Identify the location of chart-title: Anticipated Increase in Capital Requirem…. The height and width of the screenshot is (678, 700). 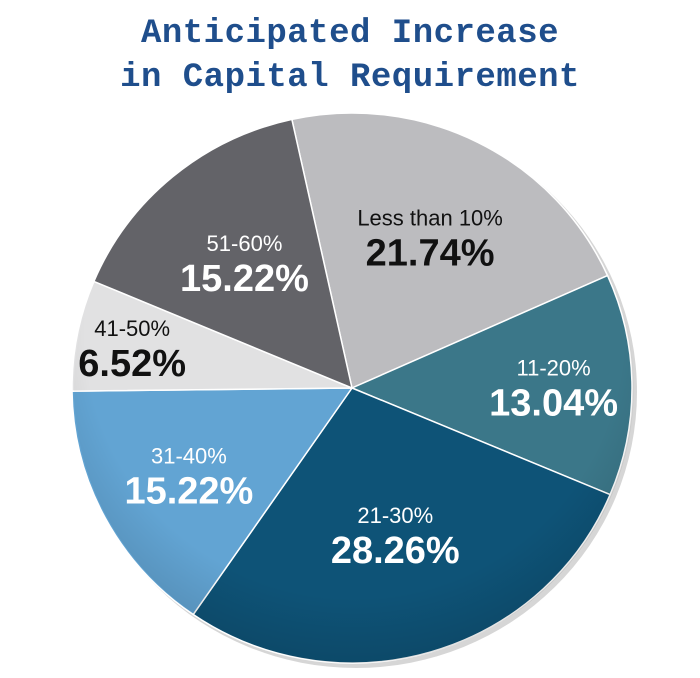
(350, 56).